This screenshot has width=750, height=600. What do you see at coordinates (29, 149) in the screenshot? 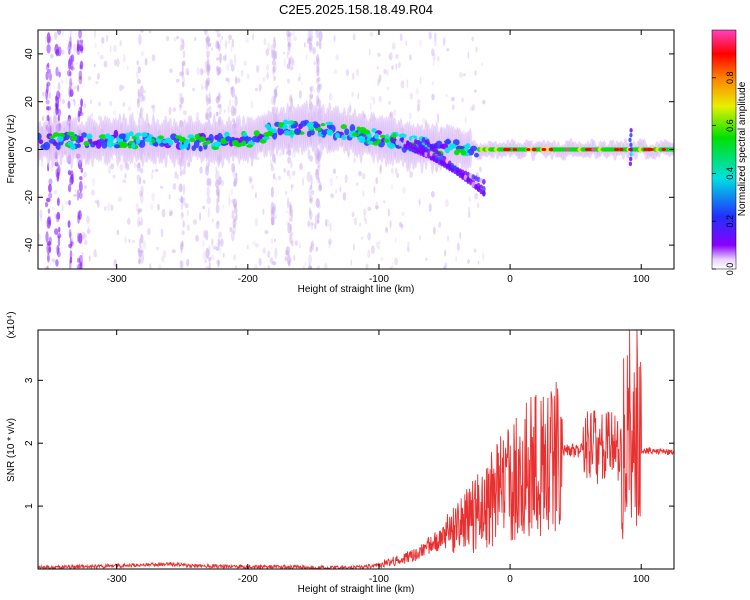
I see `top-y-tick-label: 0` at bounding box center [29, 149].